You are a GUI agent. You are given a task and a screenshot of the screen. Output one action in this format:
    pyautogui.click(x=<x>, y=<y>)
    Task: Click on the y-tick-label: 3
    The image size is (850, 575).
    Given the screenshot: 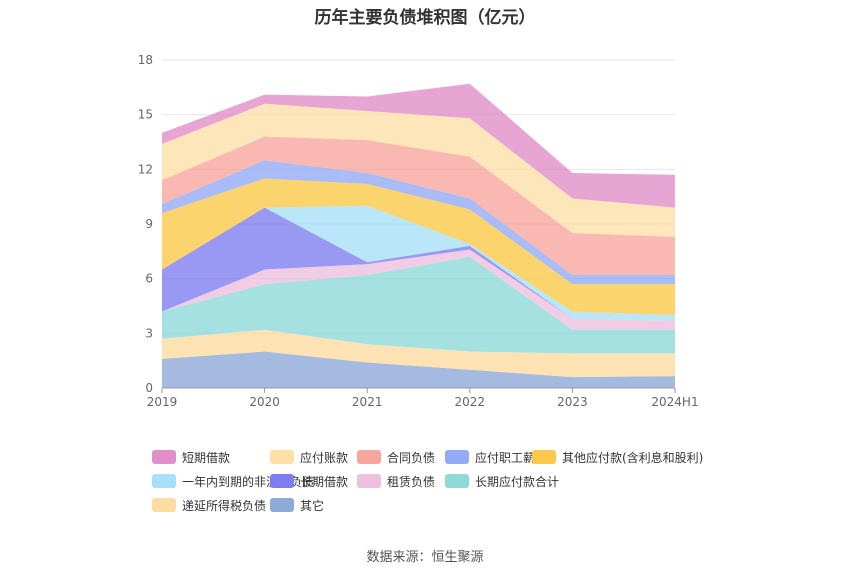 What is the action you would take?
    pyautogui.click(x=149, y=333)
    